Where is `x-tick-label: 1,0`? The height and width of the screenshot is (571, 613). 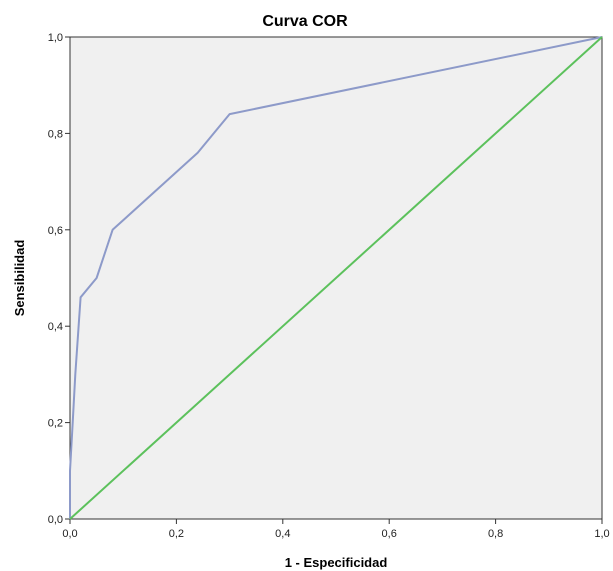 x-tick-label: 1,0 is located at coordinates (601, 534).